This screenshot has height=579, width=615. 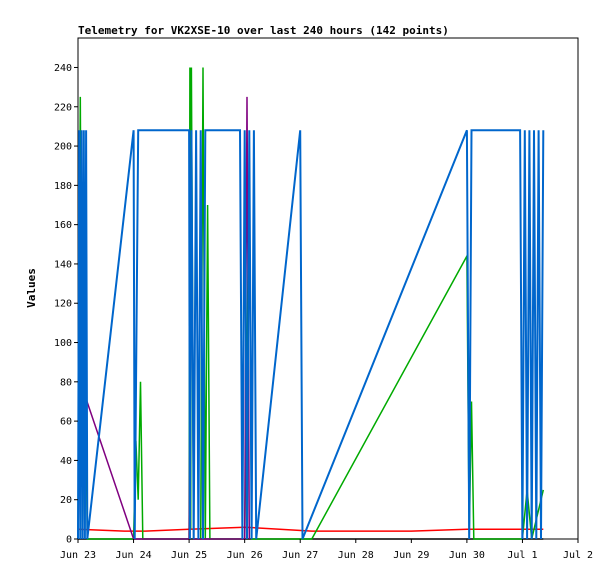 What do you see at coordinates (300, 555) in the screenshot?
I see `x-tick-label: Jun 27` at bounding box center [300, 555].